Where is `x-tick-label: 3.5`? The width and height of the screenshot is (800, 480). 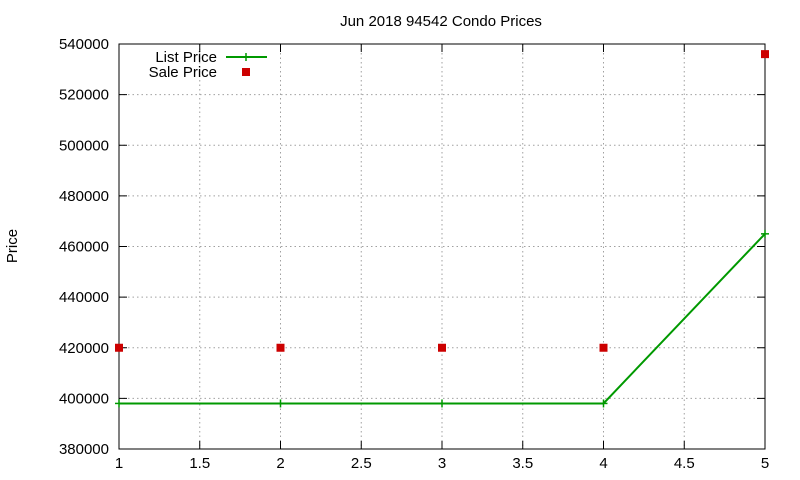 x-tick-label: 3.5 is located at coordinates (522, 463).